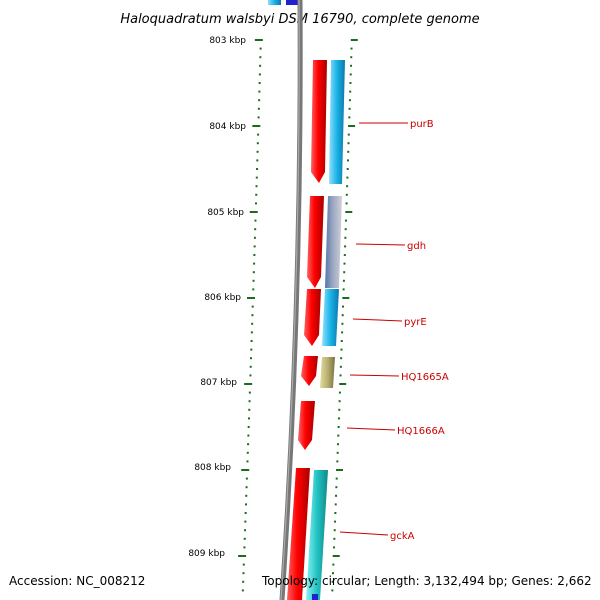  What do you see at coordinates (419, 330) in the screenshot?
I see `gene-labels: purB gdh pyrE HQ1665A HQ1666A gckA` at bounding box center [419, 330].